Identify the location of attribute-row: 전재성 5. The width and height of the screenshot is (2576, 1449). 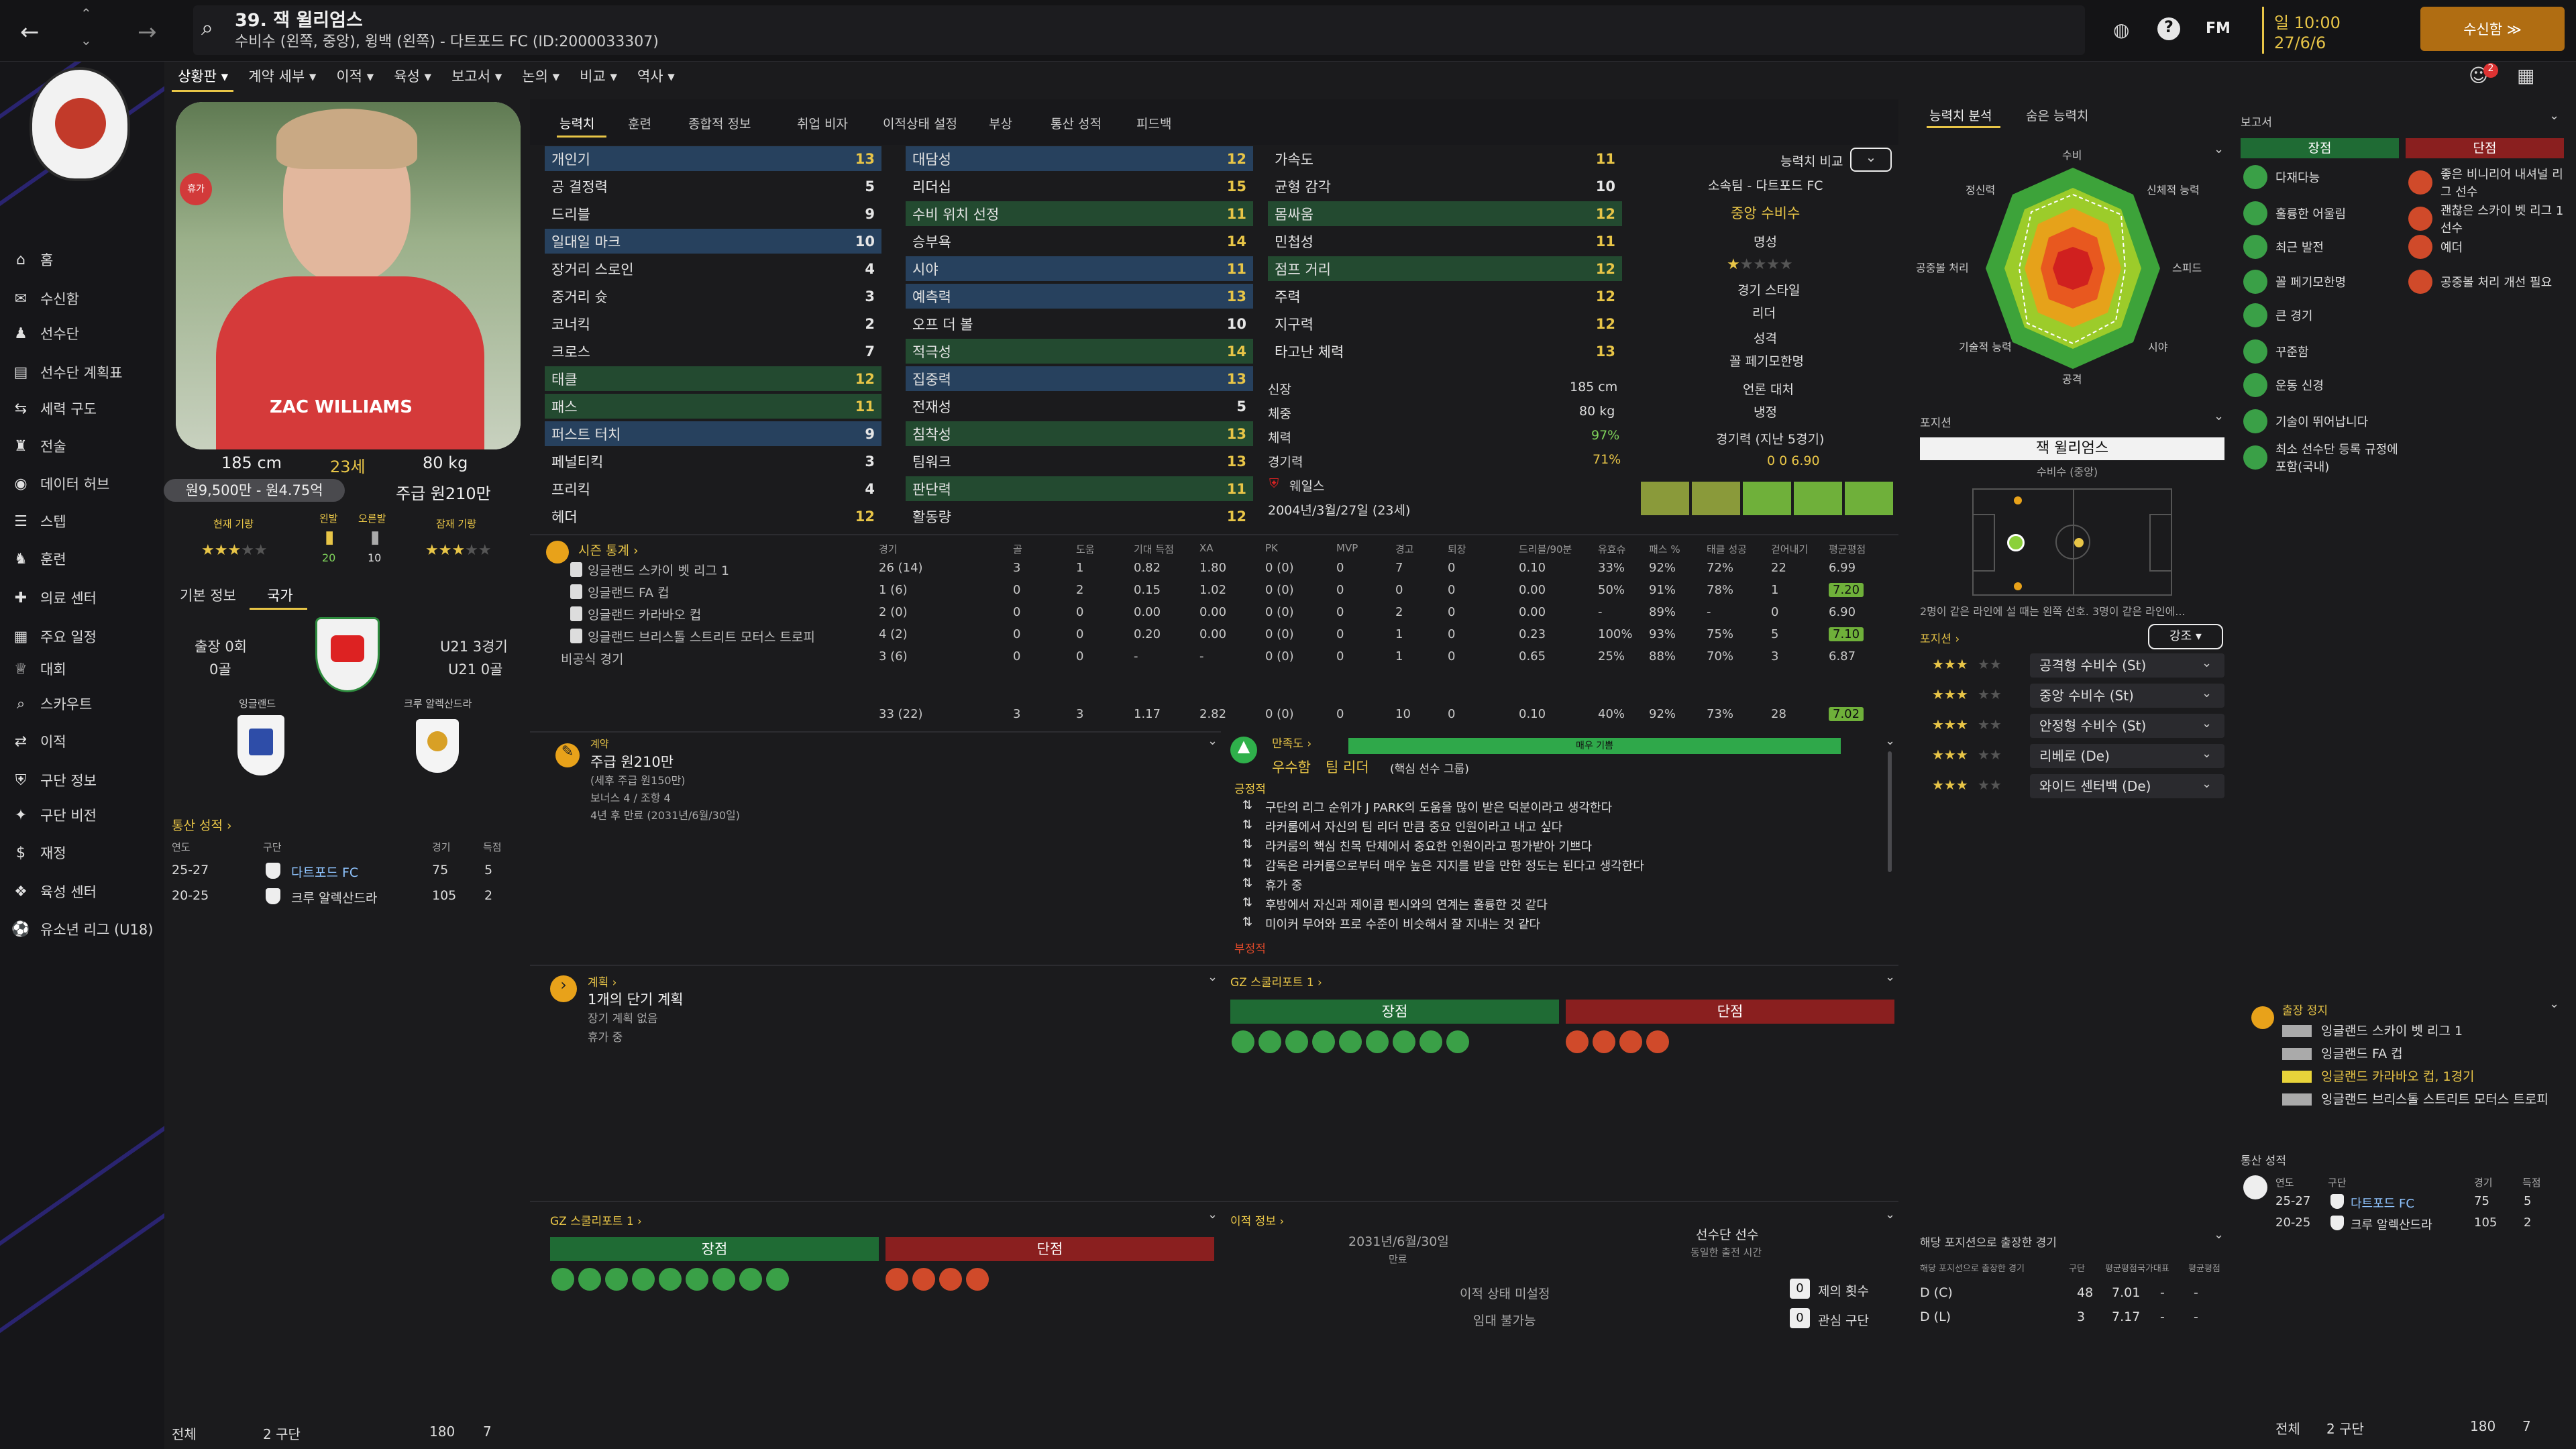
(1079, 406).